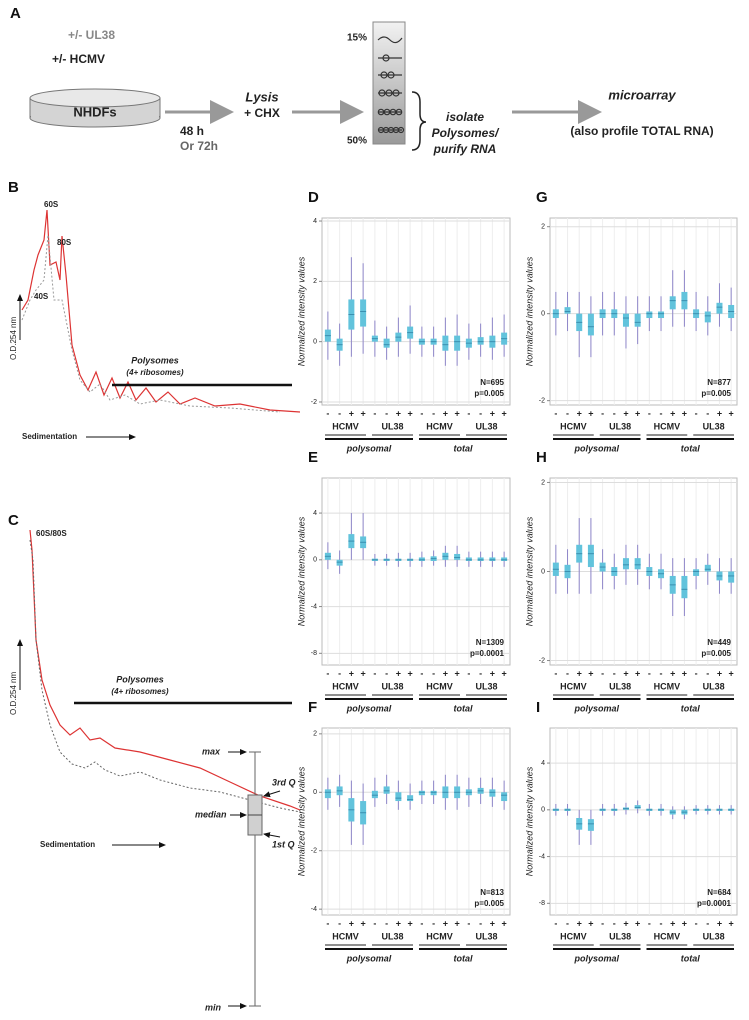 The height and width of the screenshot is (1020, 749). What do you see at coordinates (719, 892) in the screenshot?
I see `stat-annotation: N=684` at bounding box center [719, 892].